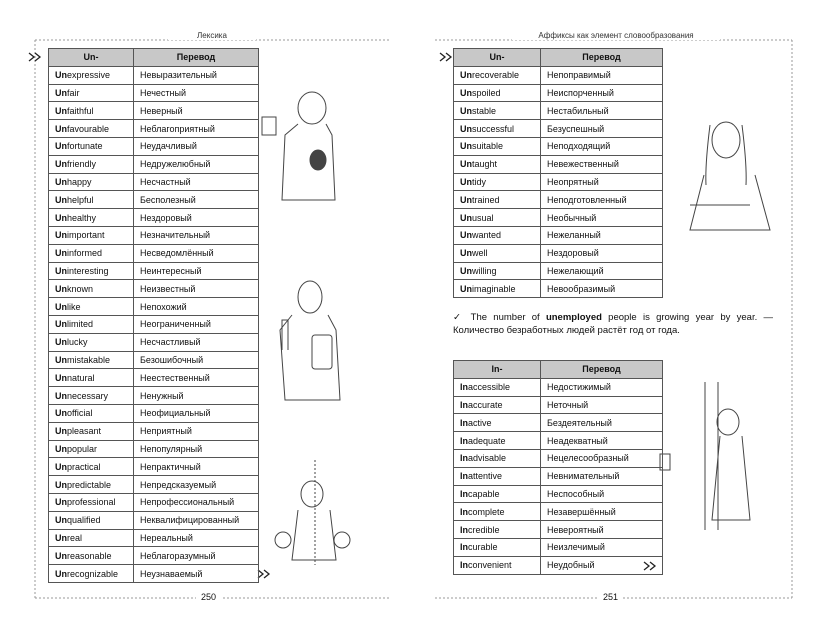 The width and height of the screenshot is (820, 636). I want to click on word-cell: Unfaithful, so click(91, 111).